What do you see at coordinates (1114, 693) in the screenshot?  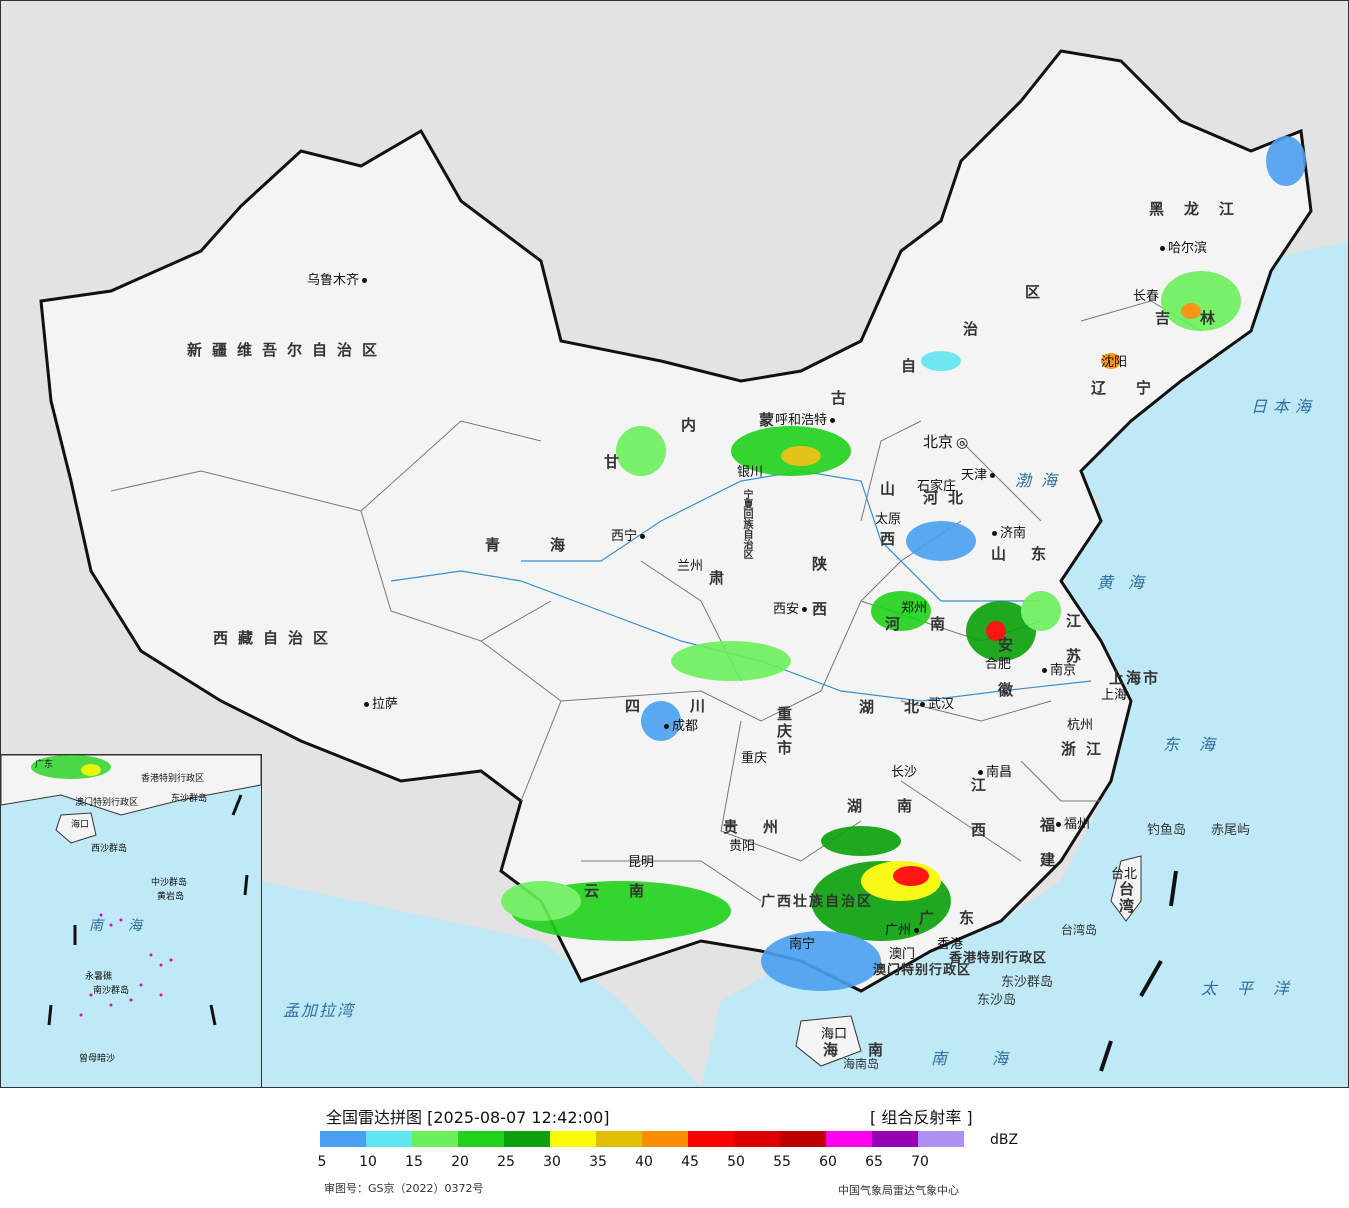 I see `city-shanghai: 上海` at bounding box center [1114, 693].